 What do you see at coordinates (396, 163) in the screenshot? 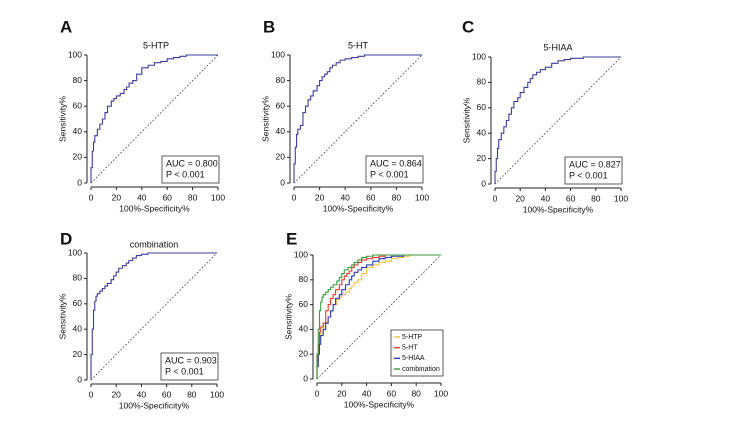
I see `auc-value-label: AUC = 0.864` at bounding box center [396, 163].